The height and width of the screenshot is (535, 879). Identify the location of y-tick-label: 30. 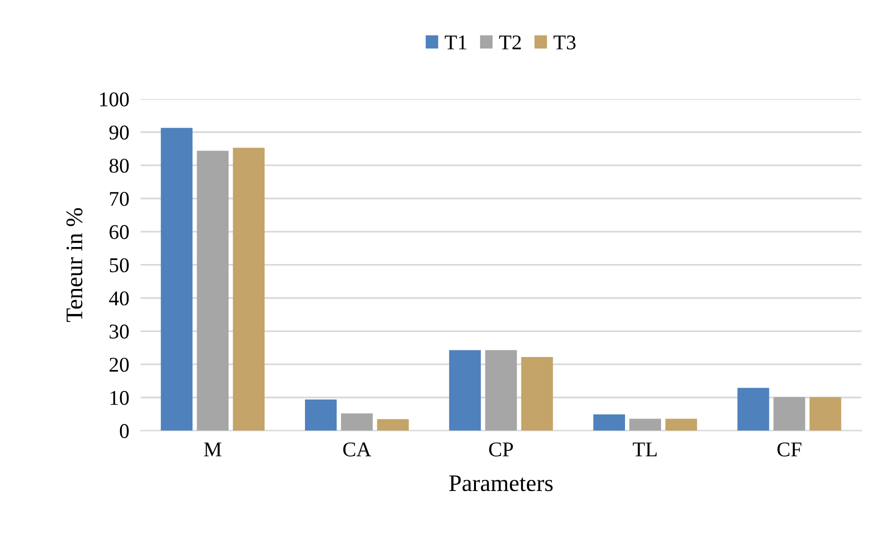
(119, 331).